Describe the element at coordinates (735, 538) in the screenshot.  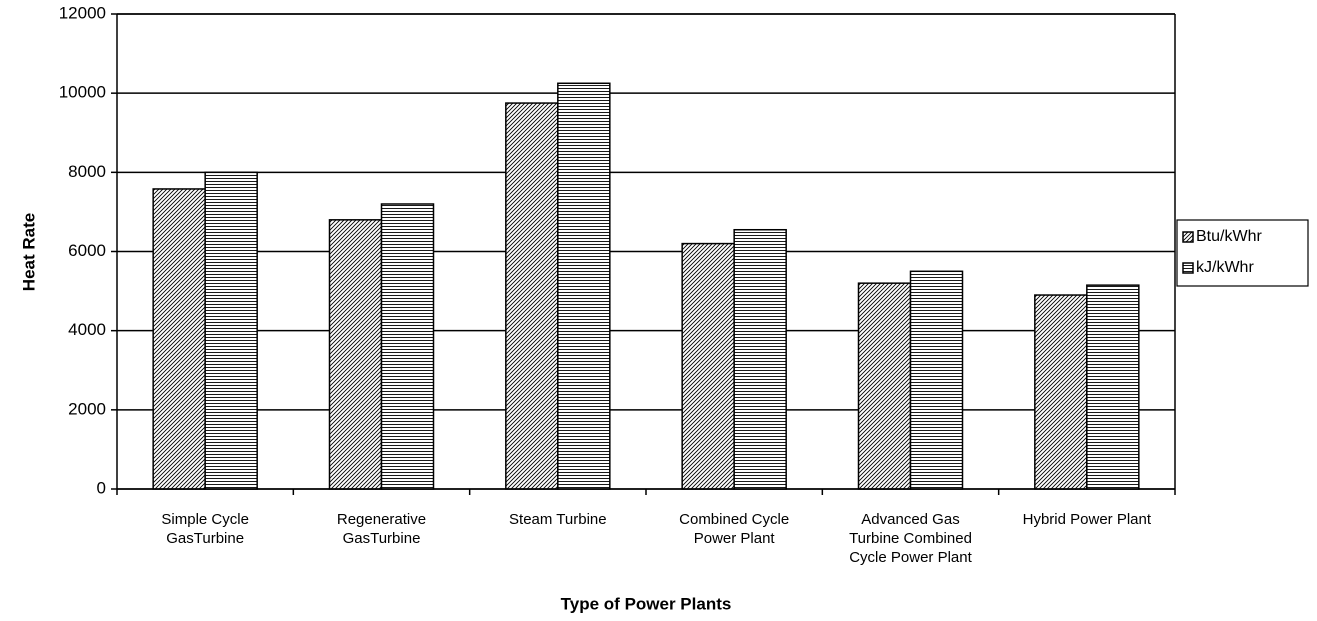
I see `x-tick-label: Power Plant` at that location.